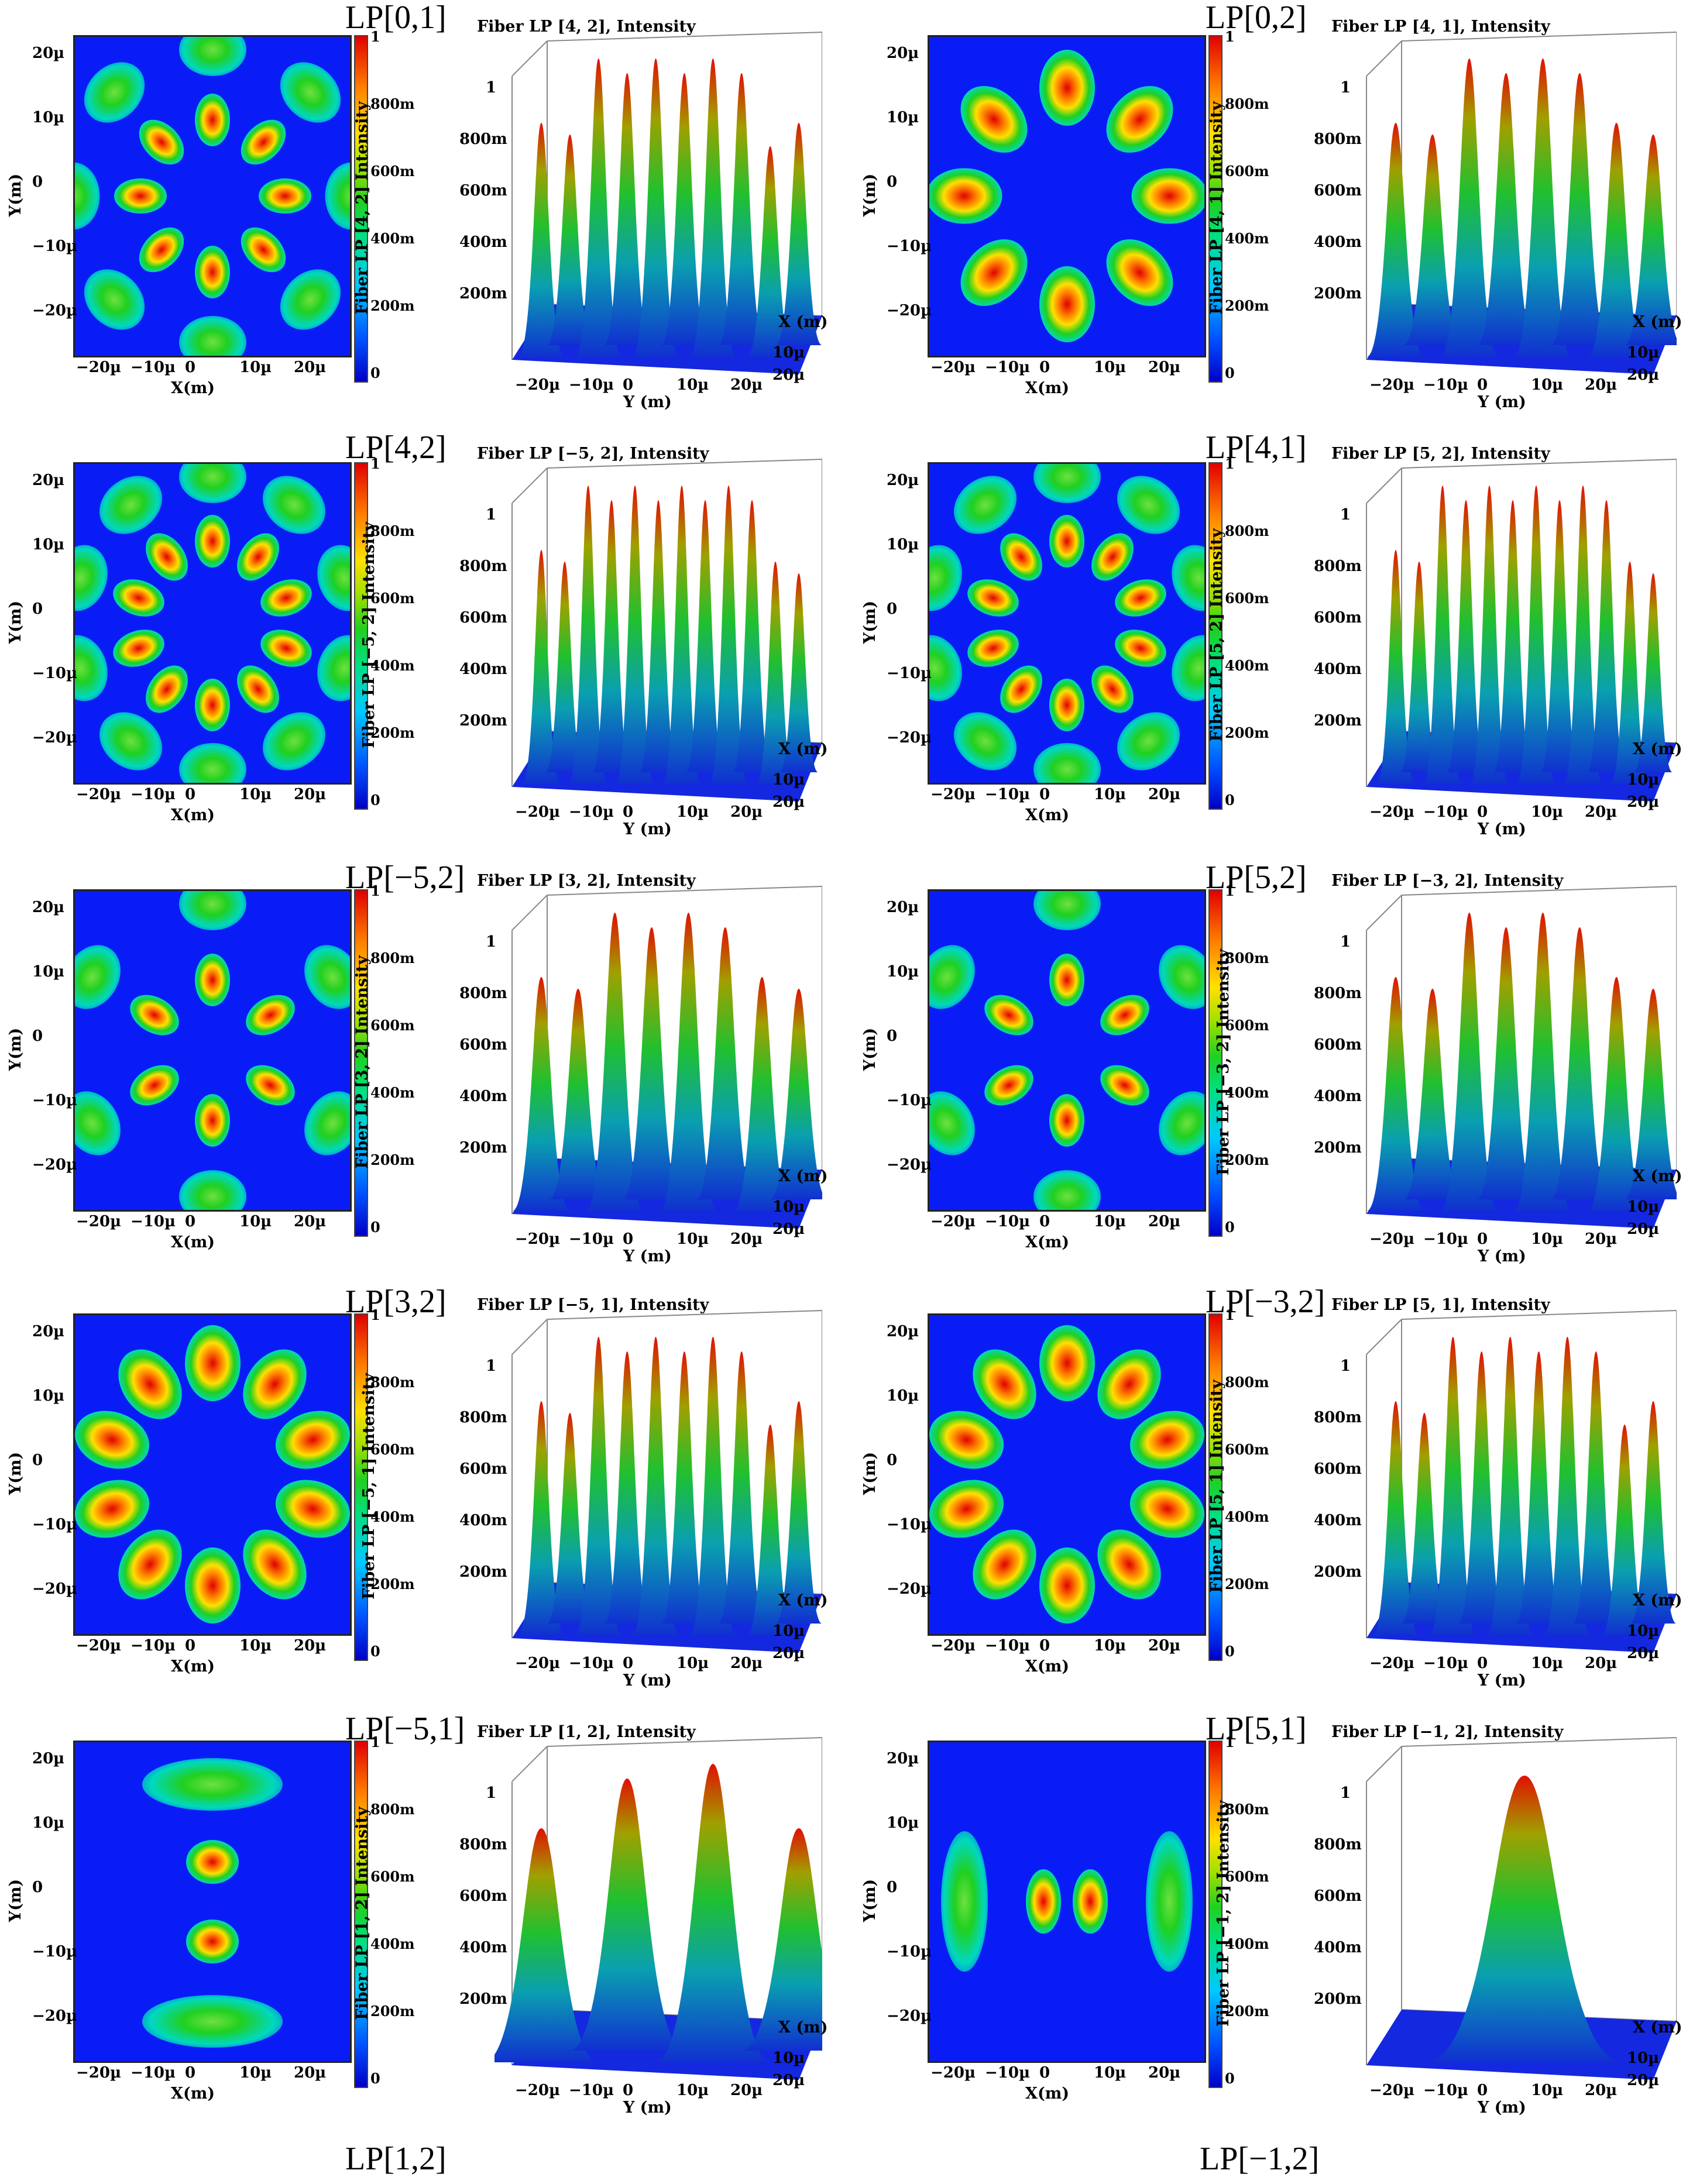  What do you see at coordinates (1164, 1646) in the screenshot?
I see `map-x-tick: 20µ` at bounding box center [1164, 1646].